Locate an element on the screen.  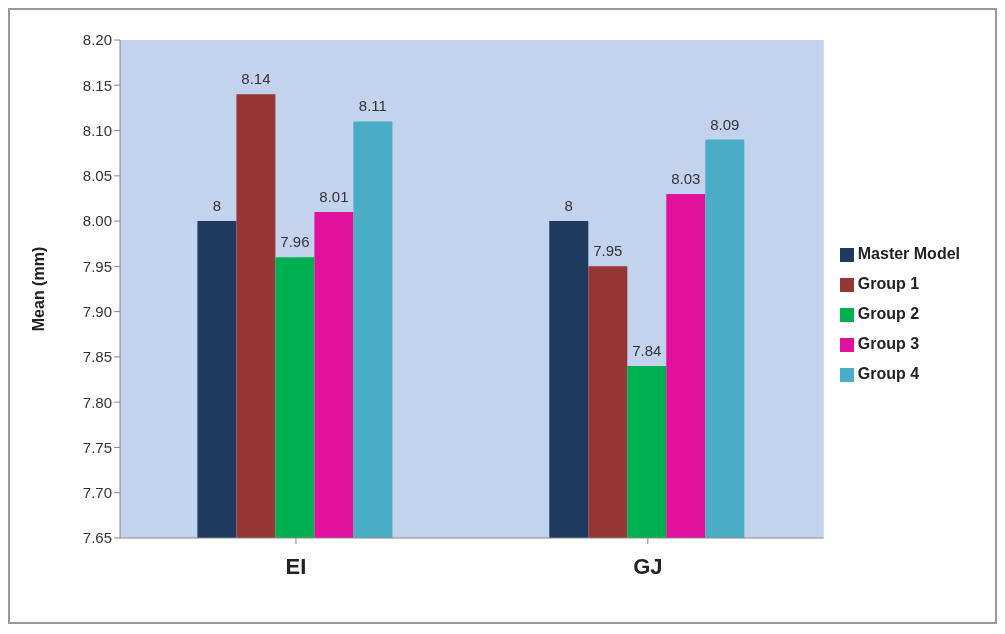
data-label: 7.96 is located at coordinates (295, 242).